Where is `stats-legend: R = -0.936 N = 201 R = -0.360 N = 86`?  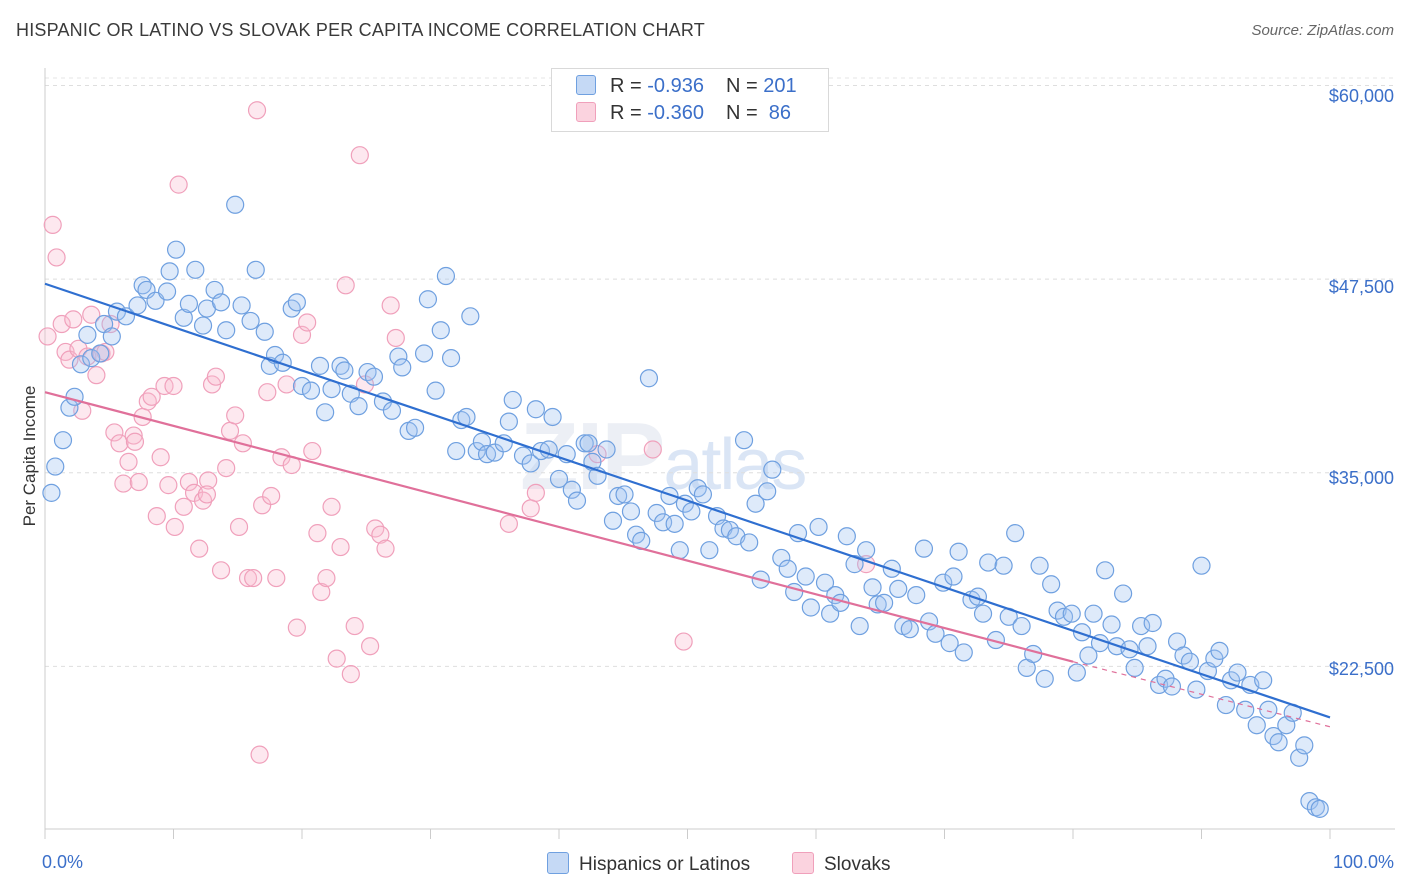 stats-legend: R = -0.936 N = 201 R = -0.360 N = 86 is located at coordinates (690, 100).